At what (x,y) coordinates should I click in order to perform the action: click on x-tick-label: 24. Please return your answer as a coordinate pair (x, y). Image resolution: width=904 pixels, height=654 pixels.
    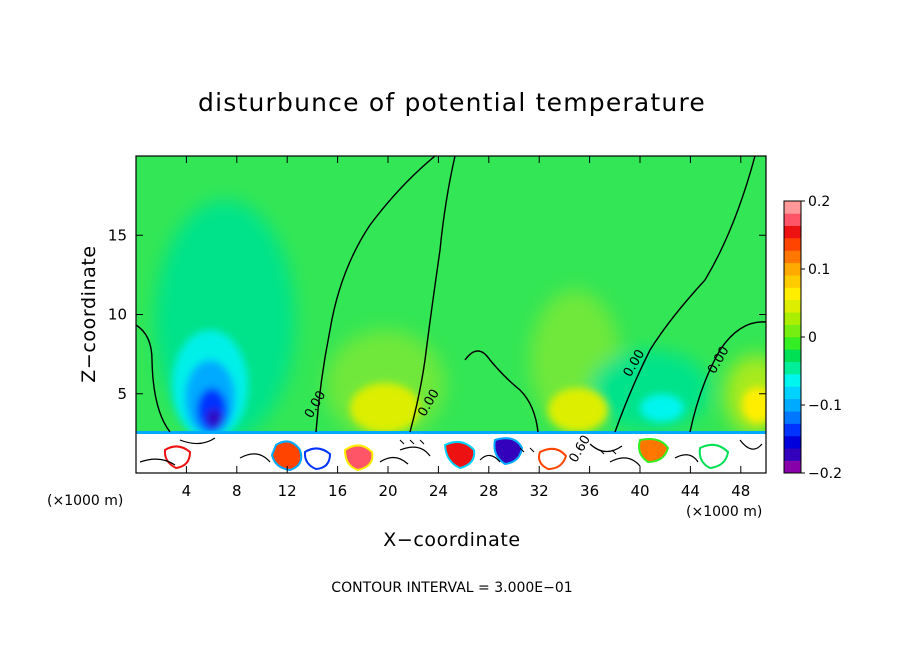
    Looking at the image, I should click on (438, 491).